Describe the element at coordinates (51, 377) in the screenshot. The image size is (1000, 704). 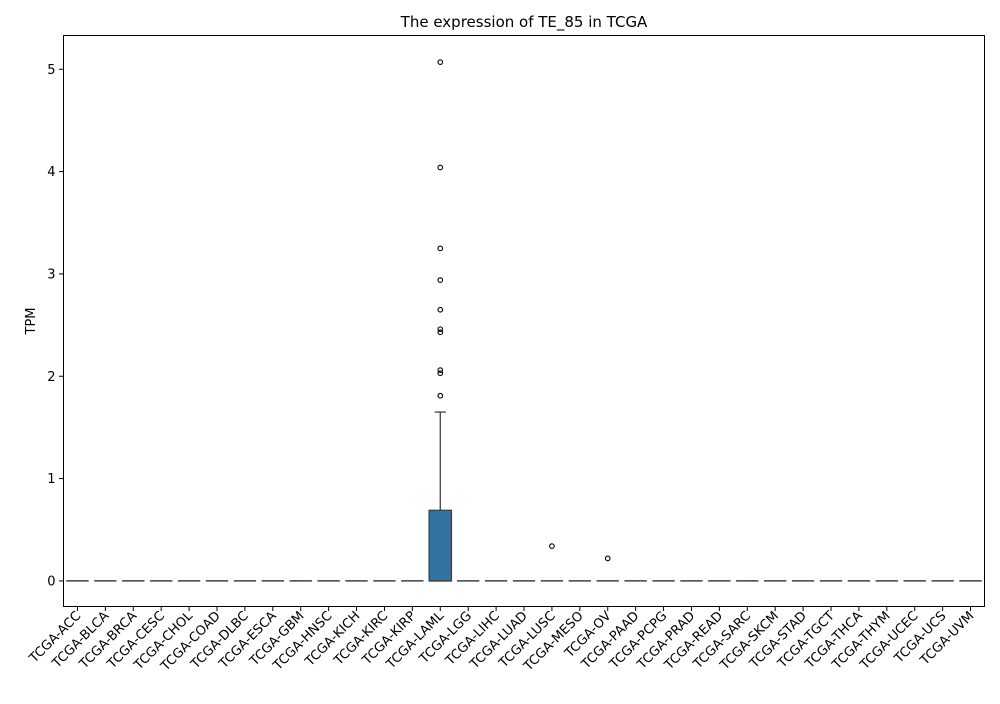
I see `y-tick-label: 2` at that location.